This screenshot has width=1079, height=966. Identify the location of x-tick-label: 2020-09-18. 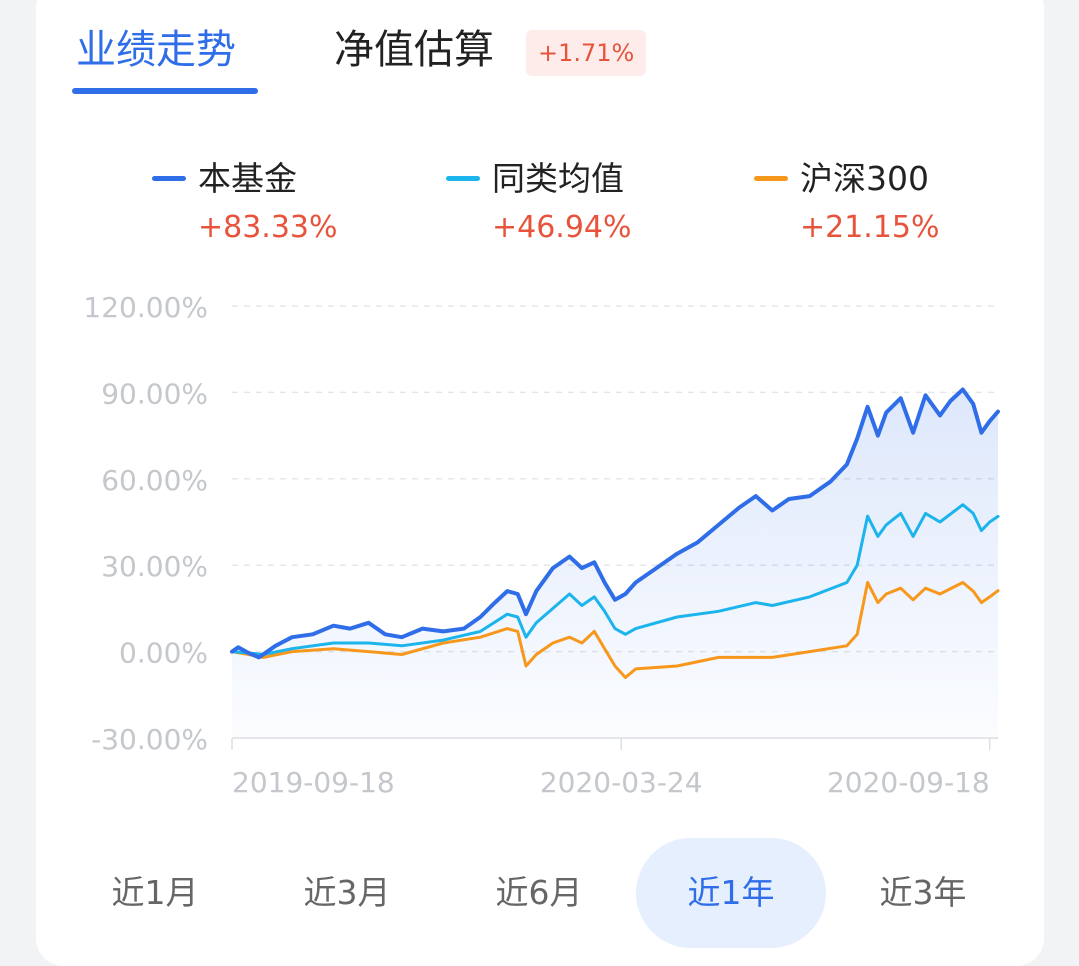
(908, 782).